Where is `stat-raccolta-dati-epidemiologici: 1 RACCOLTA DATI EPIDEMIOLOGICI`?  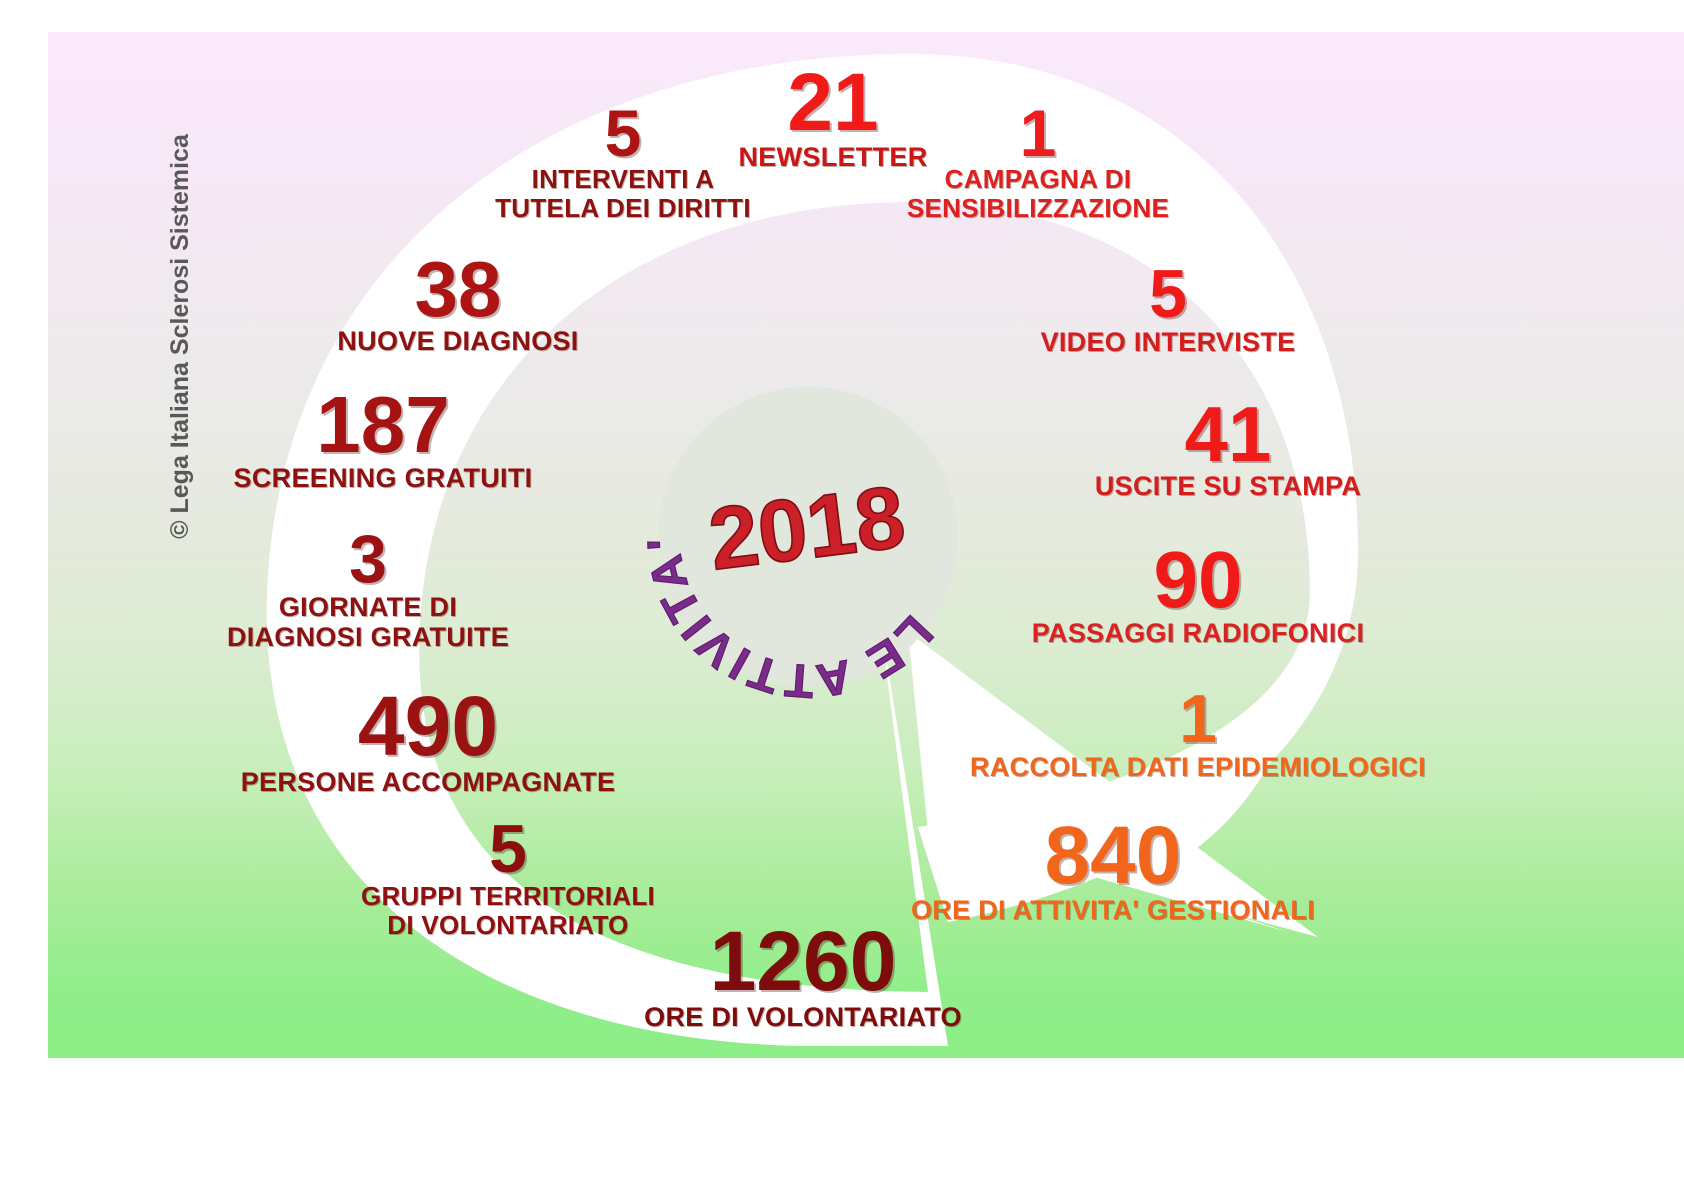
stat-raccolta-dati-epidemiologici: 1 RACCOLTA DATI EPIDEMIOLOGICI is located at coordinates (1198, 731).